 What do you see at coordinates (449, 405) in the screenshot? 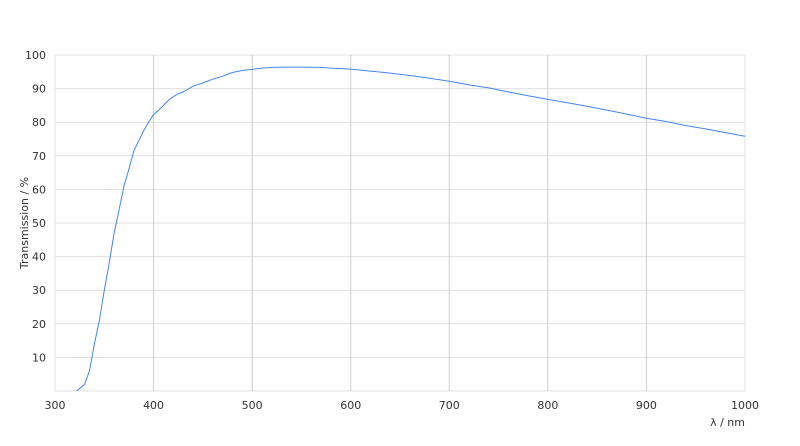
I see `x-tick-label: 700` at bounding box center [449, 405].